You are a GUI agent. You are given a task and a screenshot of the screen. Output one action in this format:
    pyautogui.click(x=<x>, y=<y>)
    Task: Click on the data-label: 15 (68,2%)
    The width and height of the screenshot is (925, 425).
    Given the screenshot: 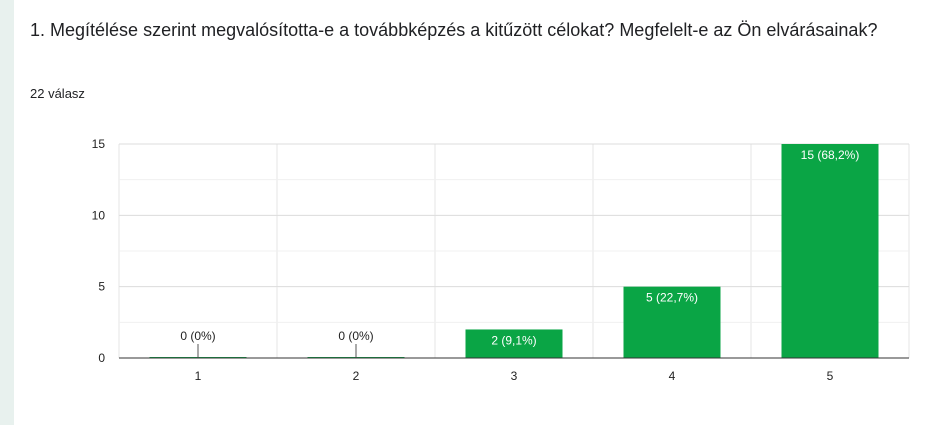 What is the action you would take?
    pyautogui.click(x=830, y=155)
    